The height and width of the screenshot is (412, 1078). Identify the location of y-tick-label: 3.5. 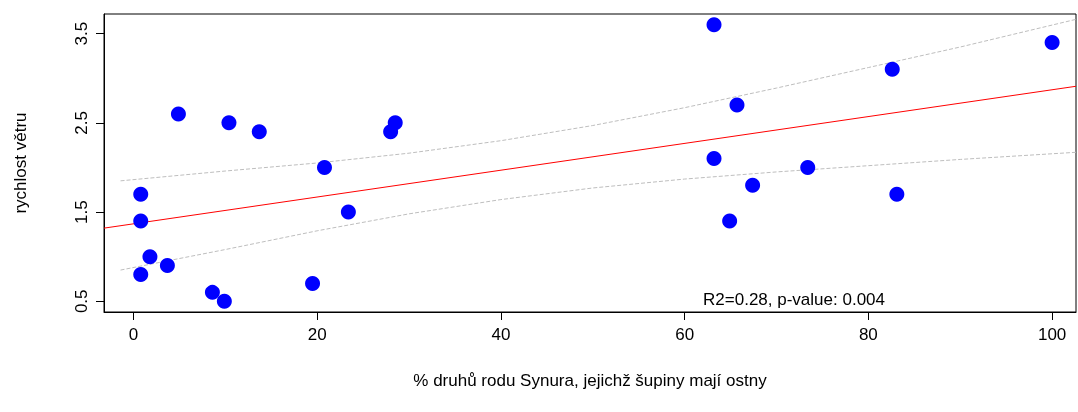
(81, 33).